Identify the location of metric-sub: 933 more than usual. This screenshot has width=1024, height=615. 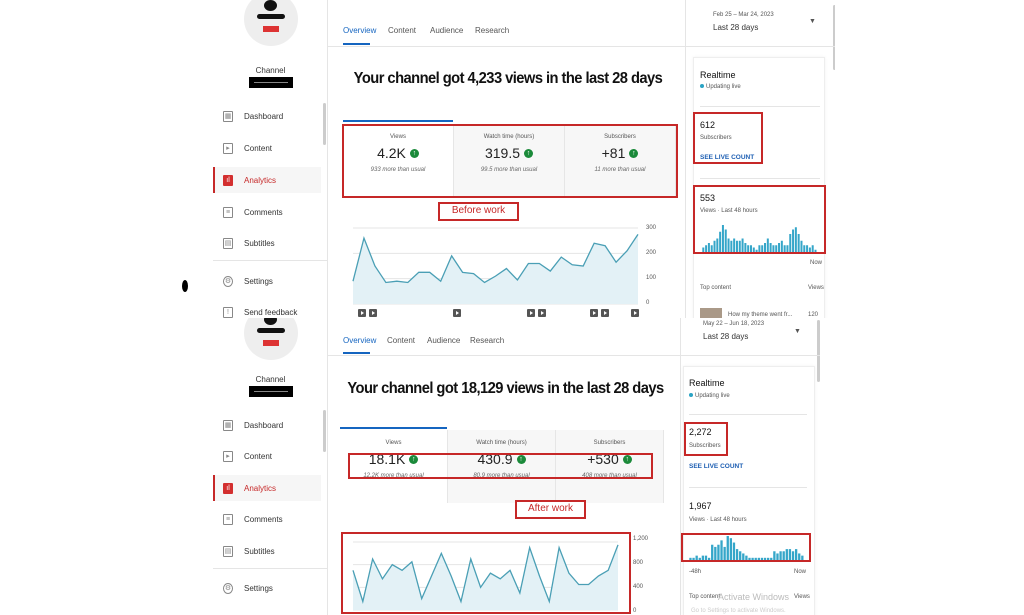
(398, 170).